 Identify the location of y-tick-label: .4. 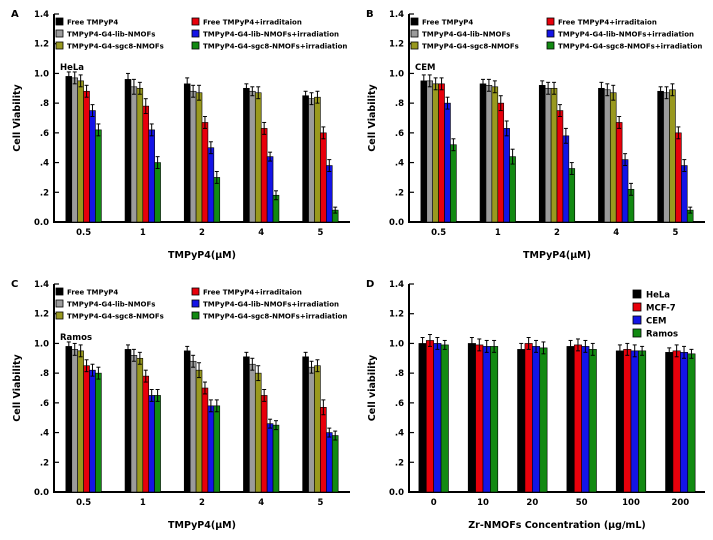
(399, 434).